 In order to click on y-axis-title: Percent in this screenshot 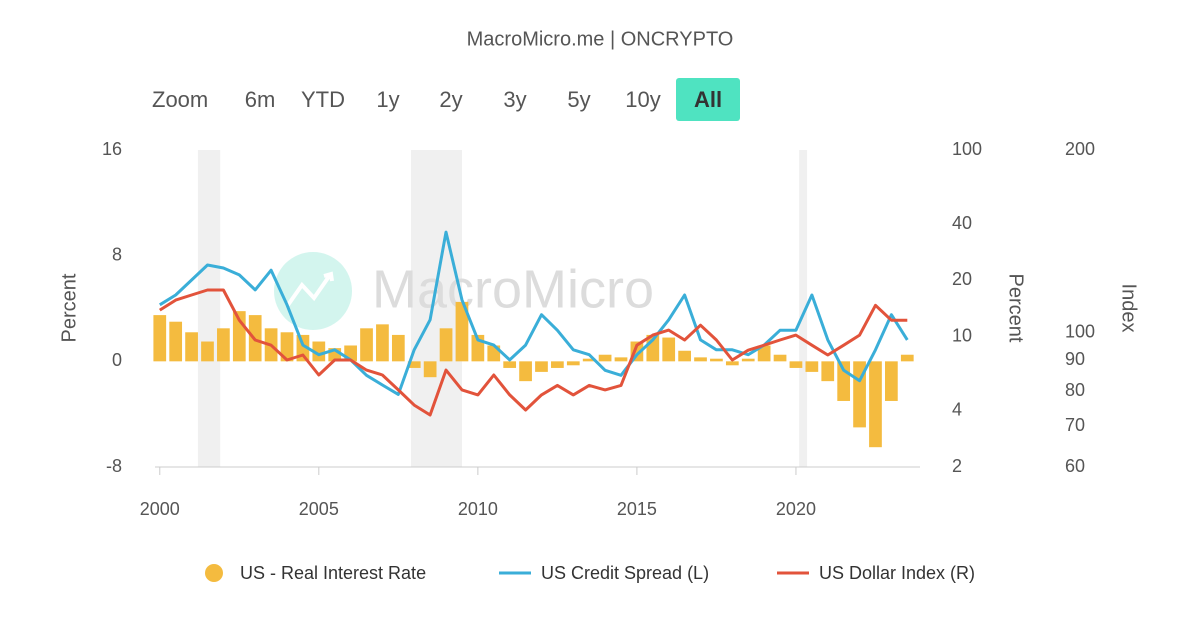, I will do `click(69, 307)`.